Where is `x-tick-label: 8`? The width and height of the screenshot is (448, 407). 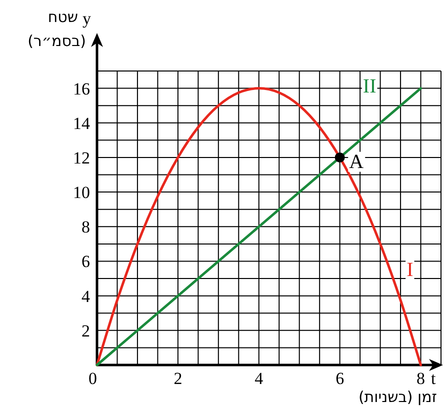 x-tick-label: 8 is located at coordinates (421, 378).